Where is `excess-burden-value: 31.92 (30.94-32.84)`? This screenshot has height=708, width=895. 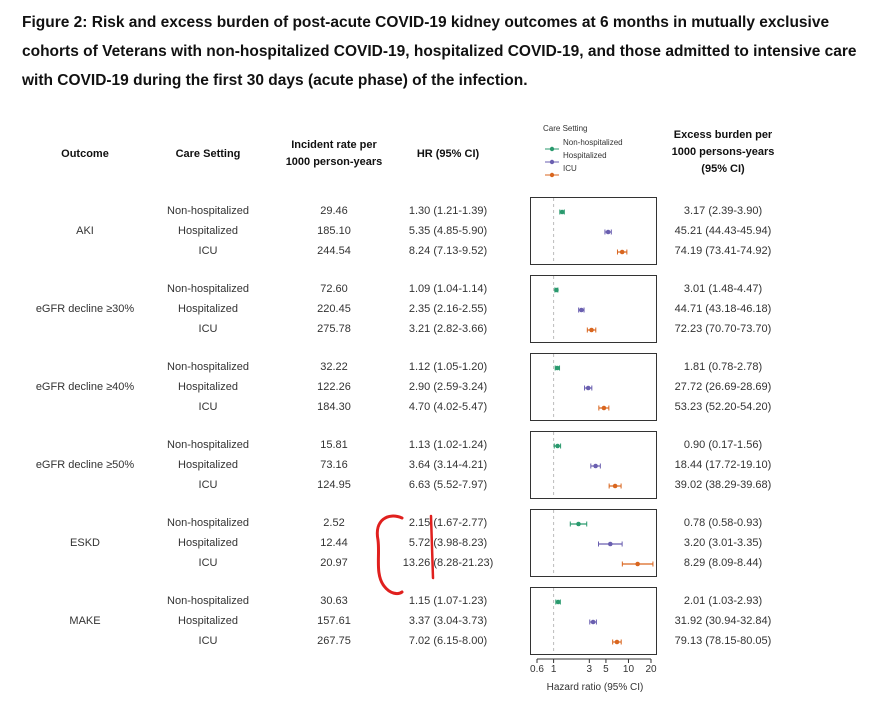 excess-burden-value: 31.92 (30.94-32.84) is located at coordinates (723, 621).